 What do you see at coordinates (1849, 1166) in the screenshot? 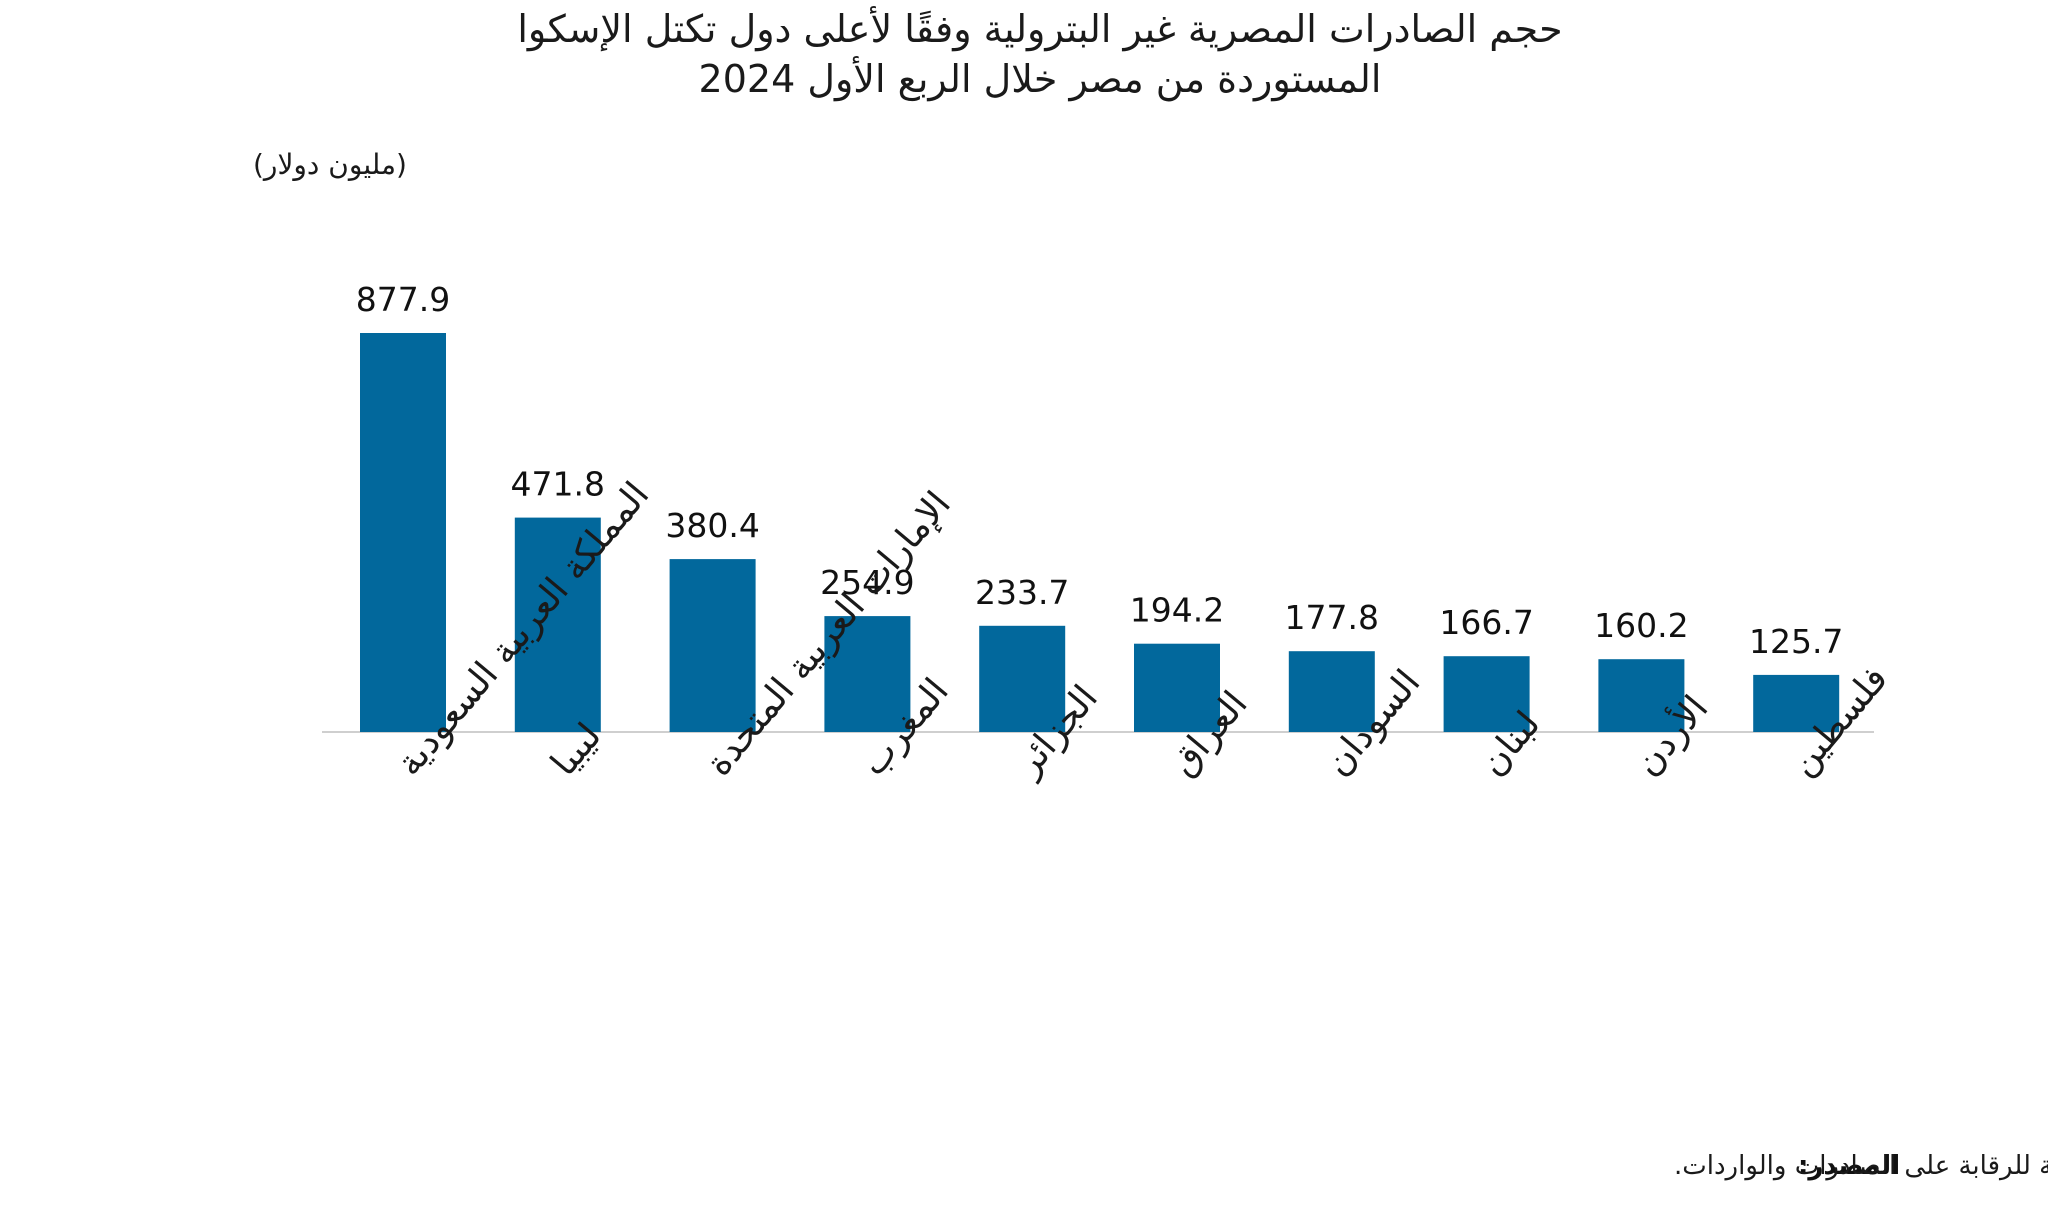
I see `source-label: المصدر:` at bounding box center [1849, 1166].